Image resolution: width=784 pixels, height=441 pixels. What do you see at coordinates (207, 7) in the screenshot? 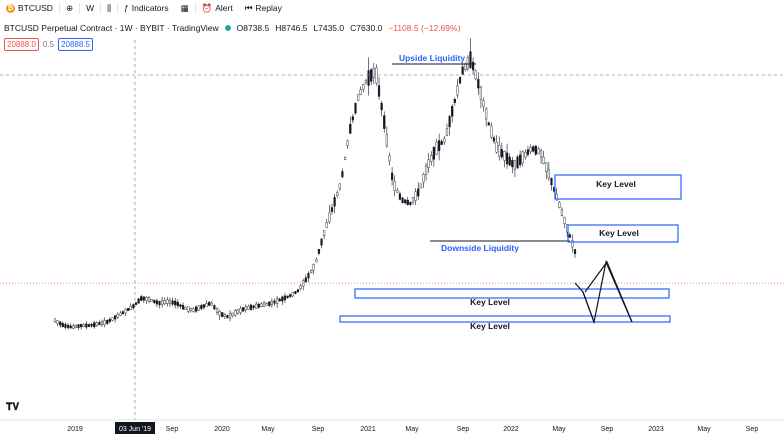
I see `alarm-icon: ⏰` at bounding box center [207, 7].